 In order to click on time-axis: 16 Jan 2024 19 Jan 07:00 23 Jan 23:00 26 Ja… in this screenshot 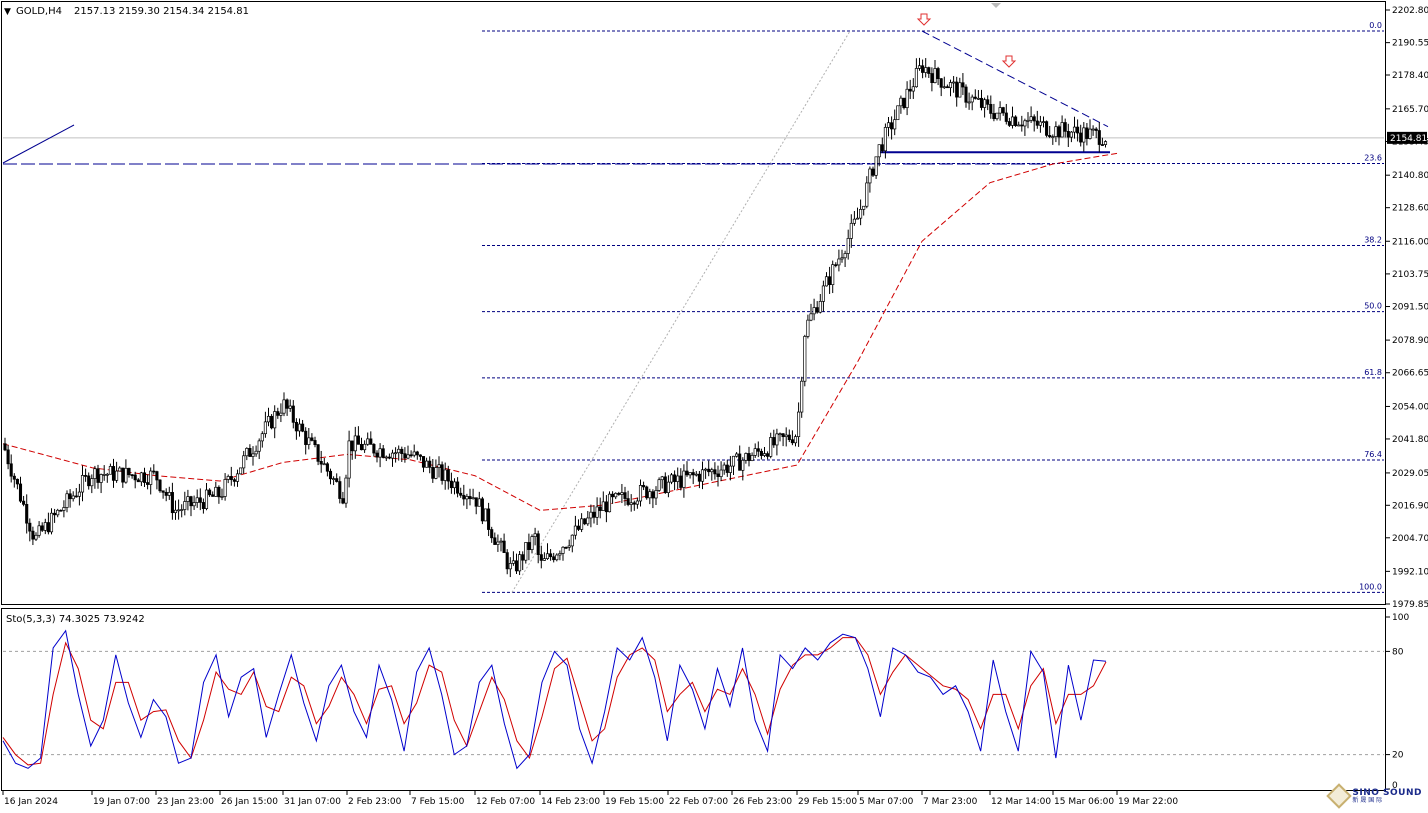, I will do `click(590, 799)`.